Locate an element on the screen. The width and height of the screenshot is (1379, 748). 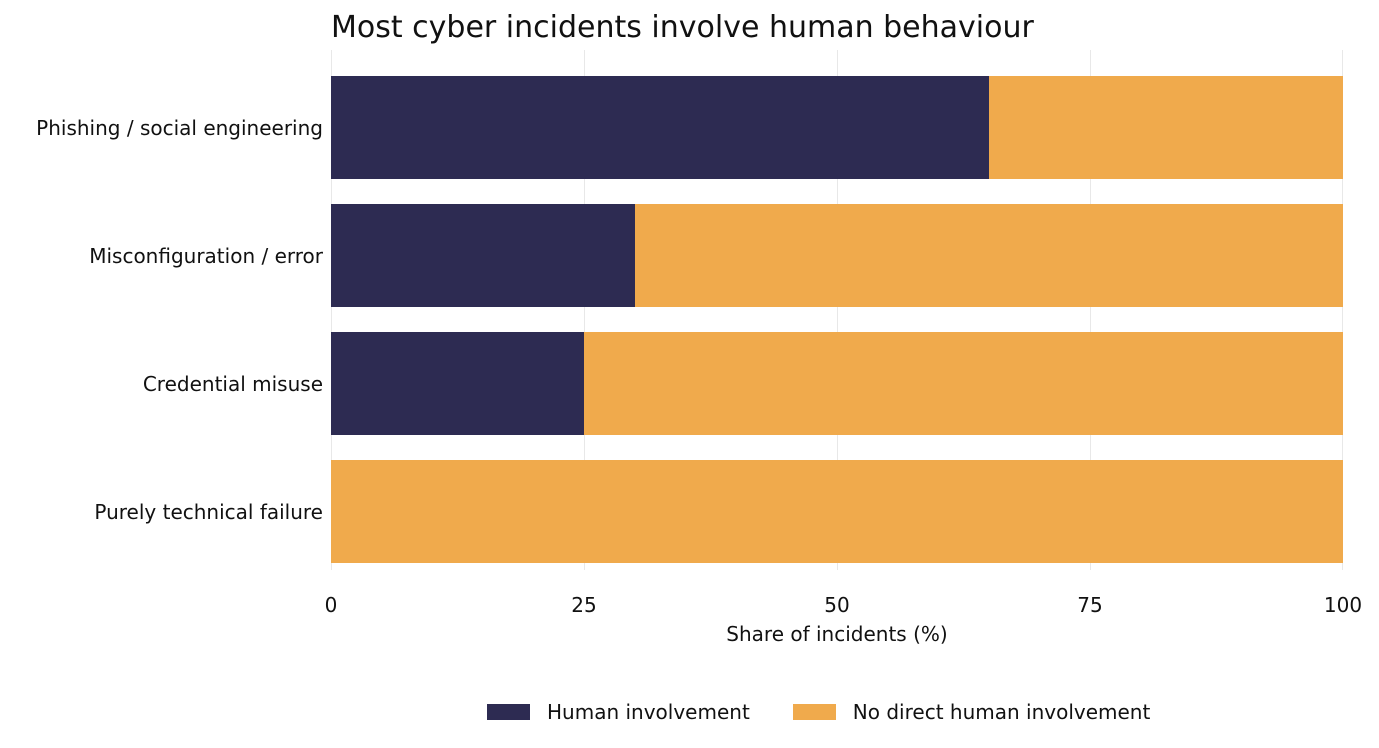
y-tick-label: Purely technical failure is located at coordinates (208, 512).